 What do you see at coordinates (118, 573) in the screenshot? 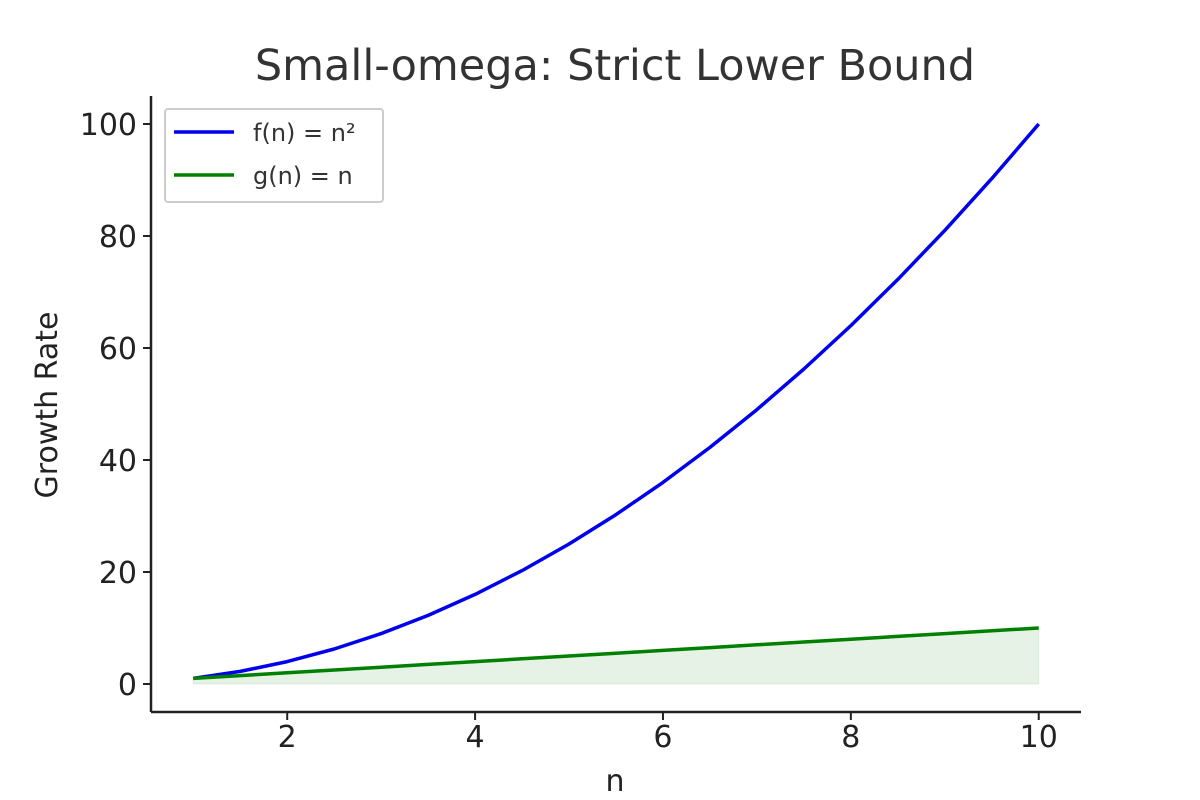
I see `y-tick-label: 20` at bounding box center [118, 573].